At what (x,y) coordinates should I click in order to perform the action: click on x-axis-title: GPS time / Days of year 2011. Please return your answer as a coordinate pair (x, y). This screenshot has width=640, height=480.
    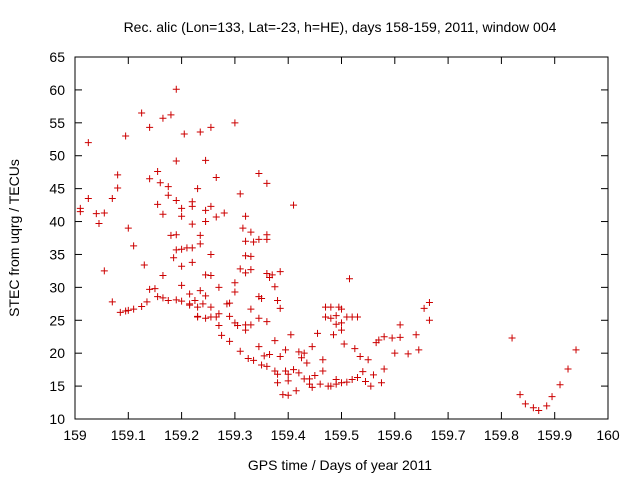
    Looking at the image, I should click on (340, 465).